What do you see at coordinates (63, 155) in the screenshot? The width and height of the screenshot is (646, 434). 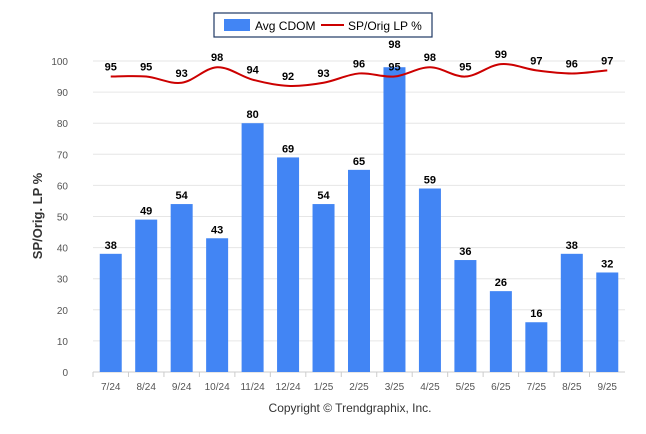 I see `y-tick-label: 70` at bounding box center [63, 155].